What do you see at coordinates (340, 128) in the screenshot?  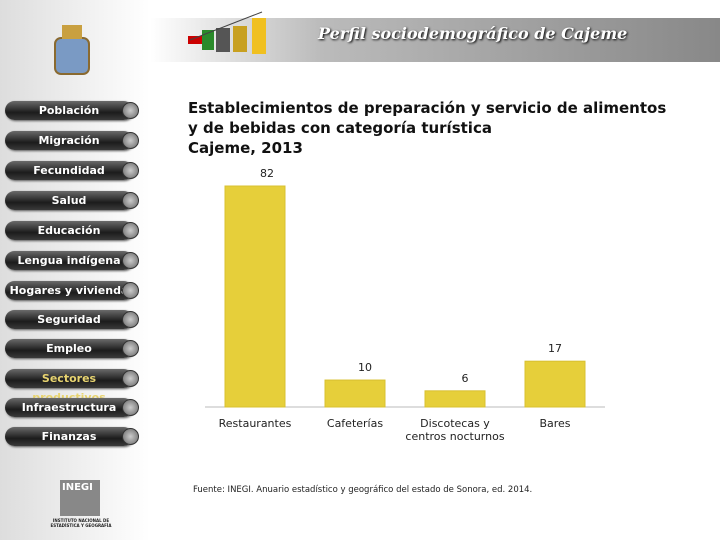 I see `chart-title-line: y de bebidas con categoría turística` at bounding box center [340, 128].